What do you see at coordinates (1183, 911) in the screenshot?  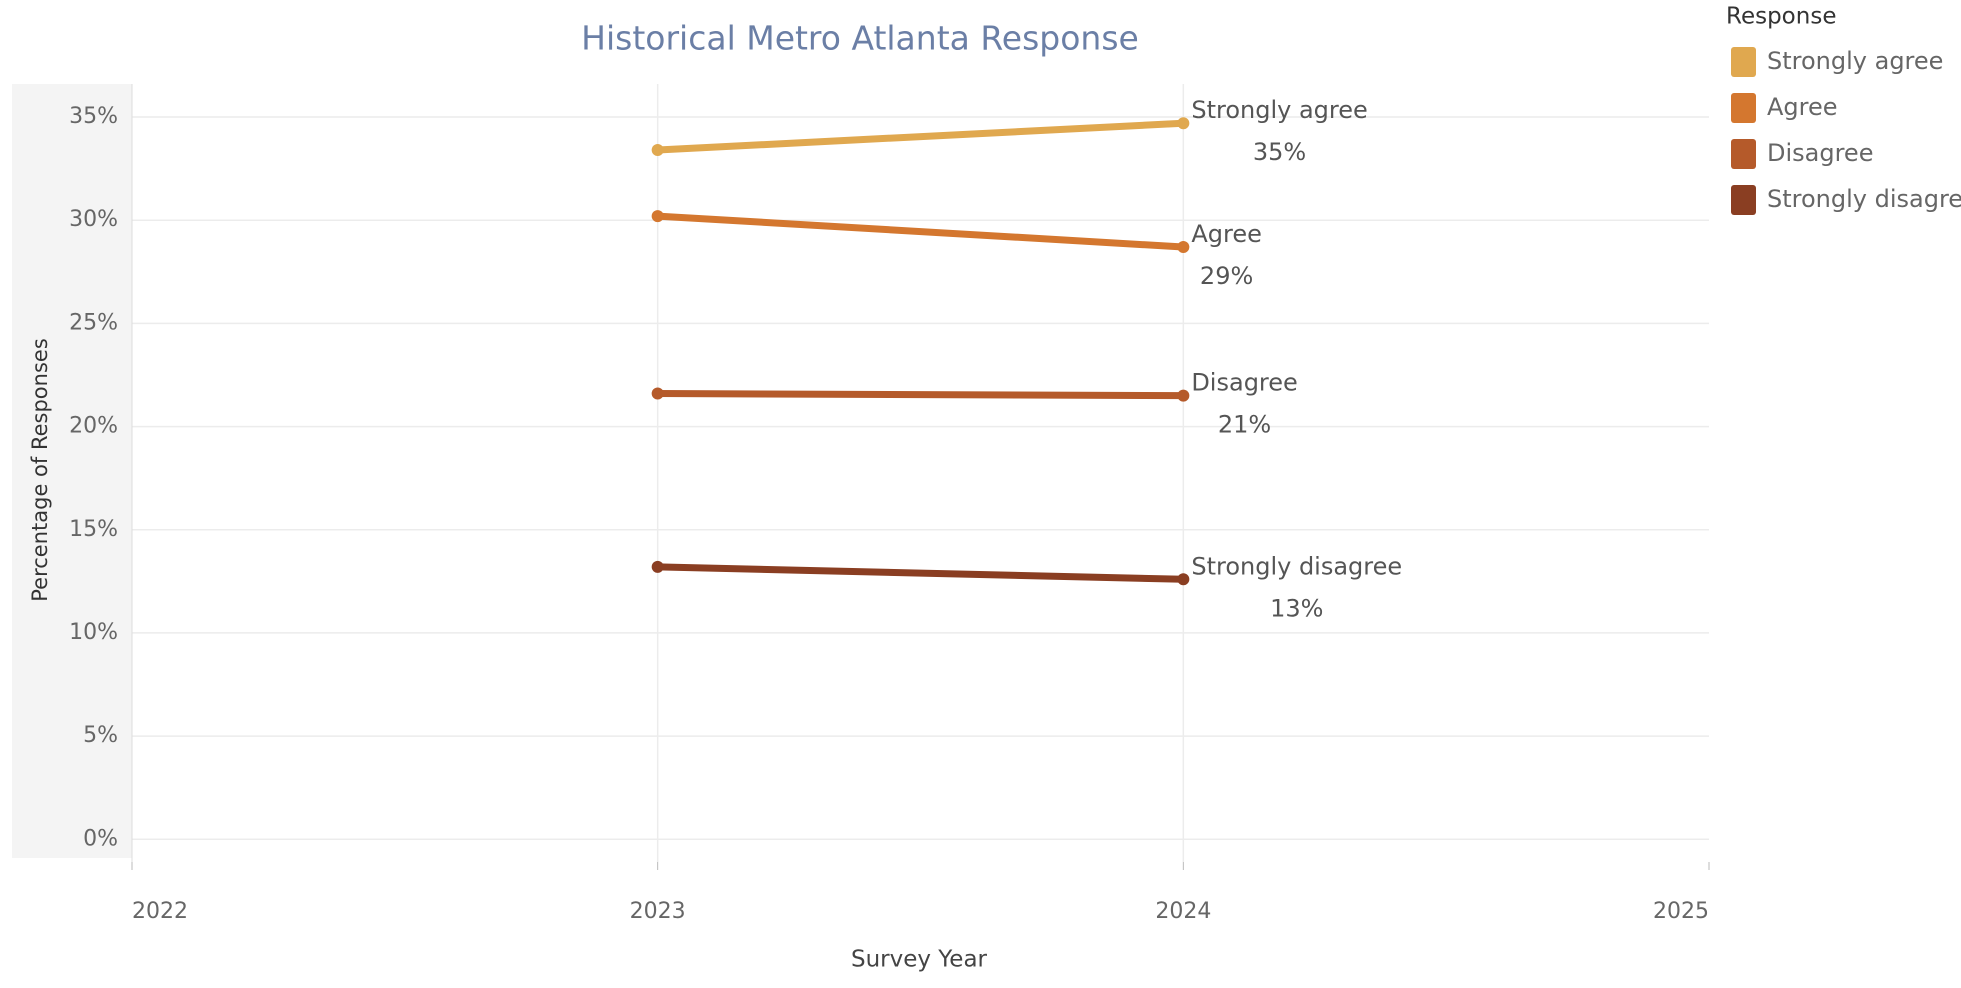 I see `x-tick-label: 2024` at bounding box center [1183, 911].